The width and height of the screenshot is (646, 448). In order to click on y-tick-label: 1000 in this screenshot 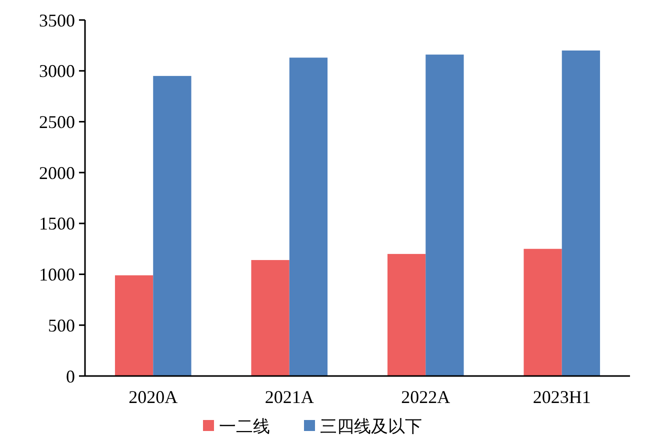, I will do `click(57, 274)`.